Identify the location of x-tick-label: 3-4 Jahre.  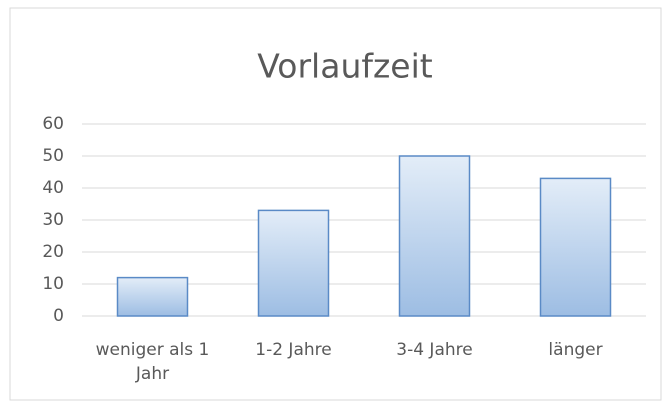
(434, 350).